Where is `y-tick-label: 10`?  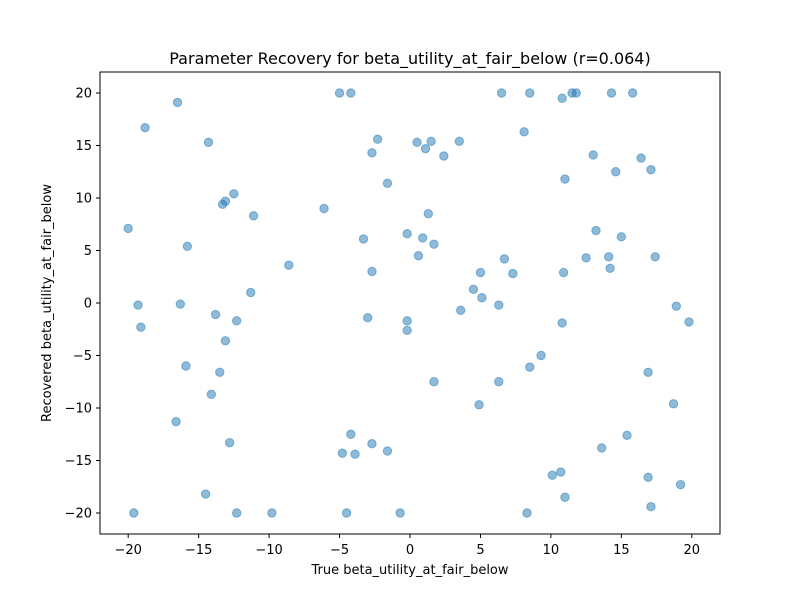
y-tick-label: 10 is located at coordinates (83, 199).